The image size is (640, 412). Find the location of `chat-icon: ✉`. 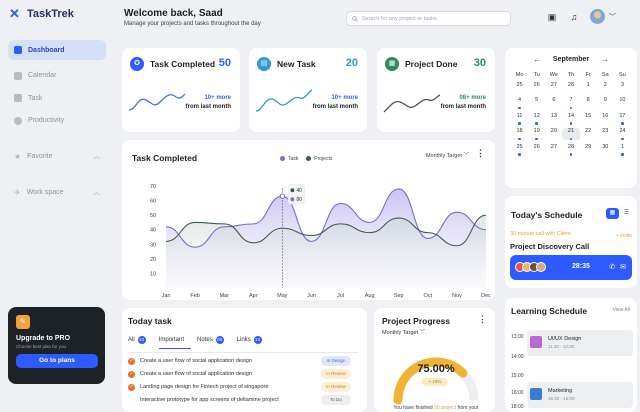

chat-icon: ✉ is located at coordinates (623, 267).